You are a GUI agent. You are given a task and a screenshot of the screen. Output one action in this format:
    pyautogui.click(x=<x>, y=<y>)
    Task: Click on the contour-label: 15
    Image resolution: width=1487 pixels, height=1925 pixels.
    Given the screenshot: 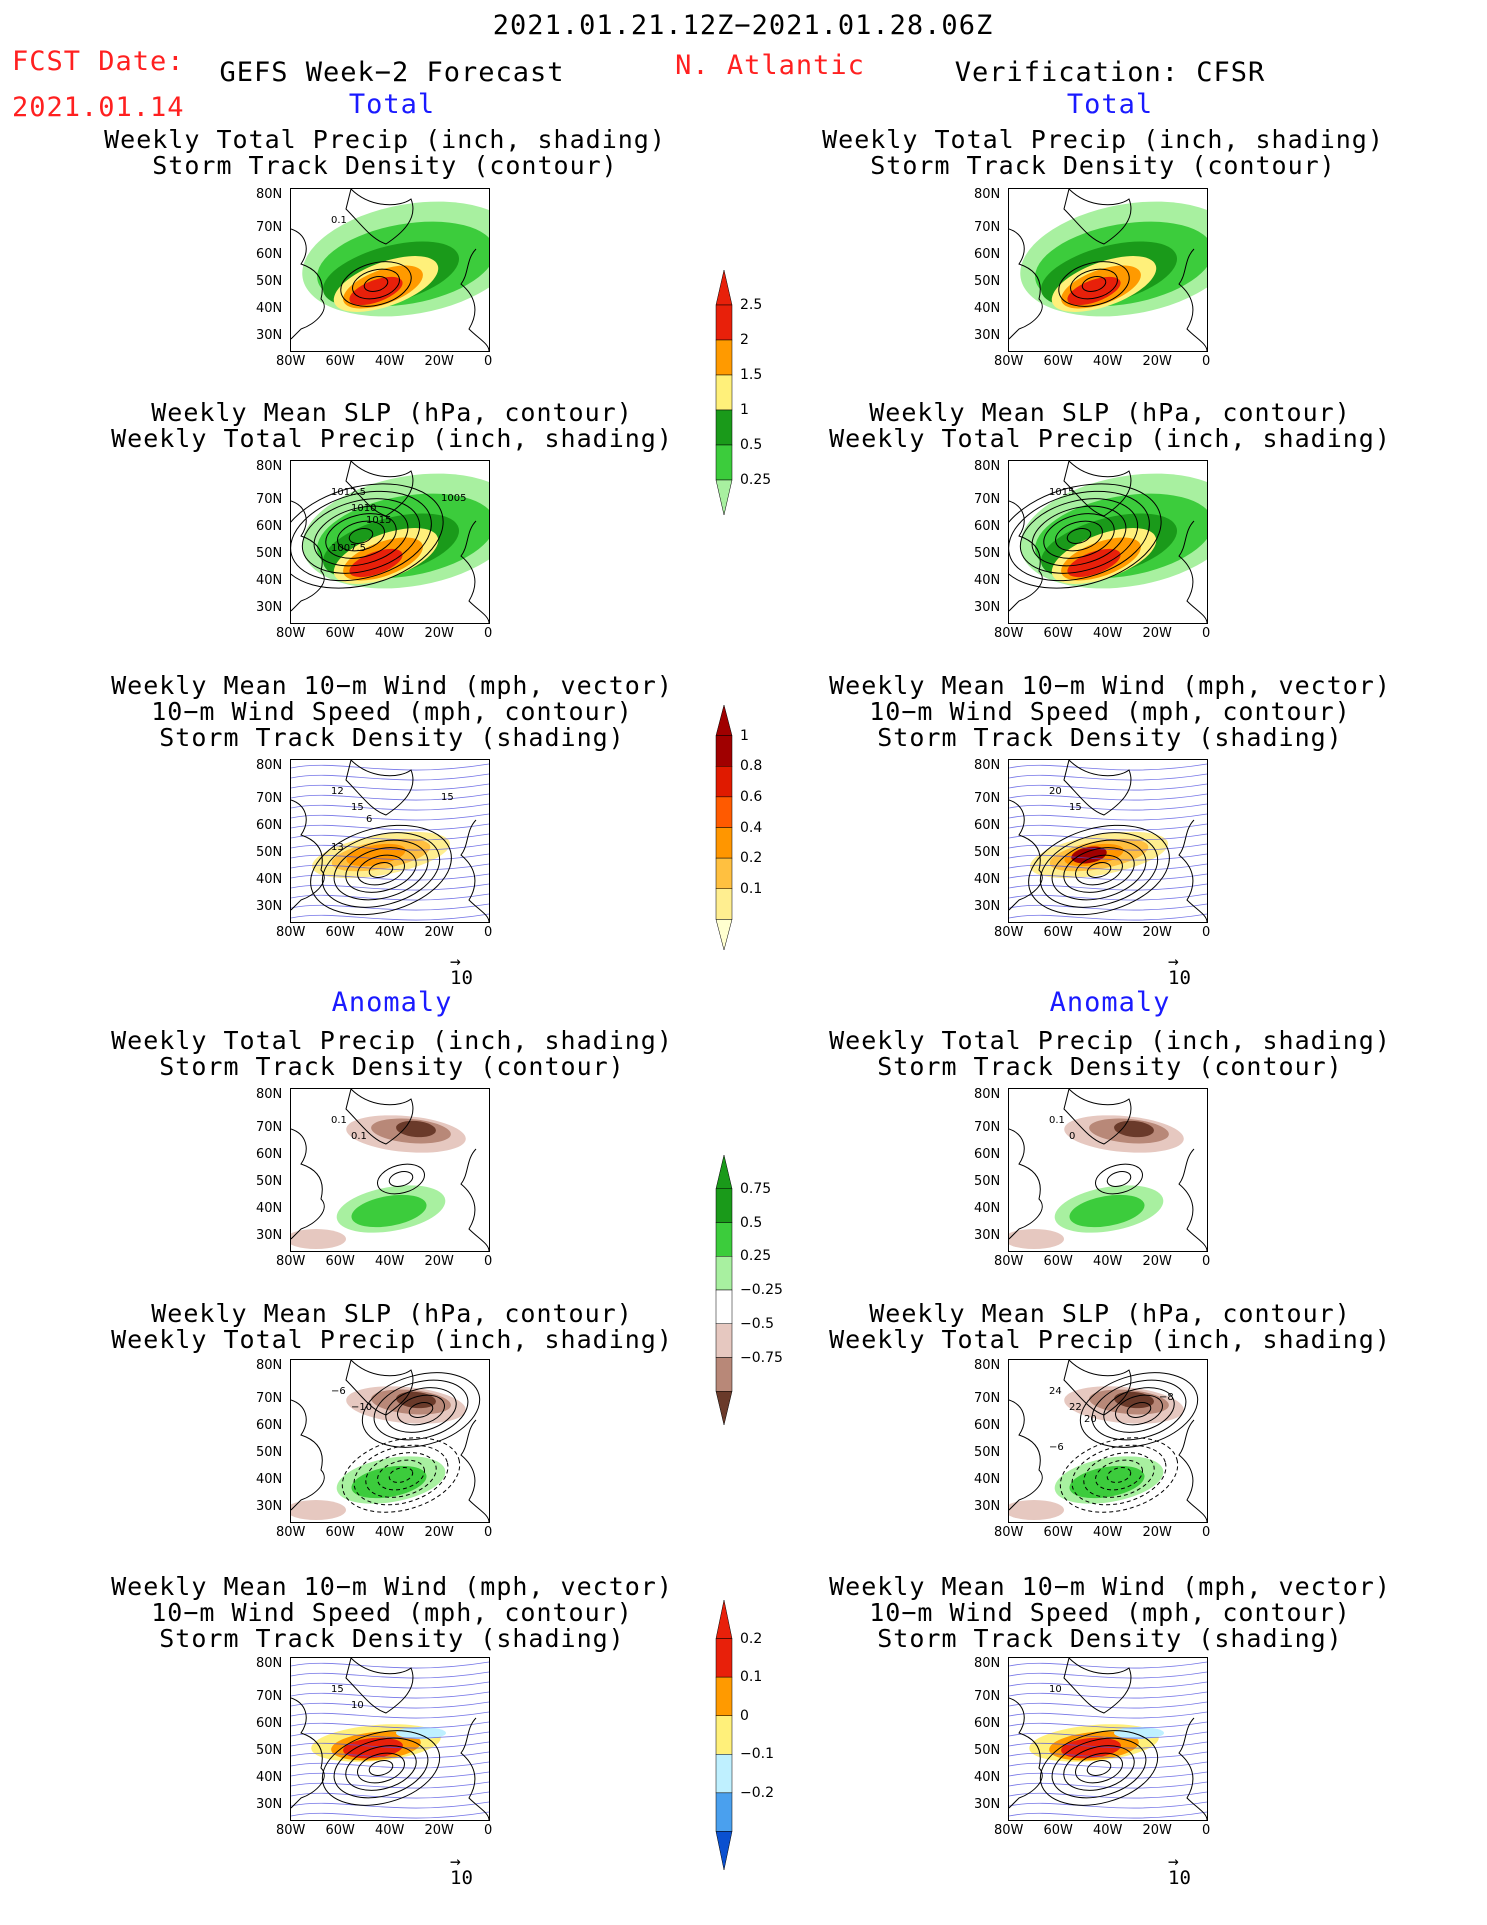 What is the action you would take?
    pyautogui.click(x=357, y=807)
    